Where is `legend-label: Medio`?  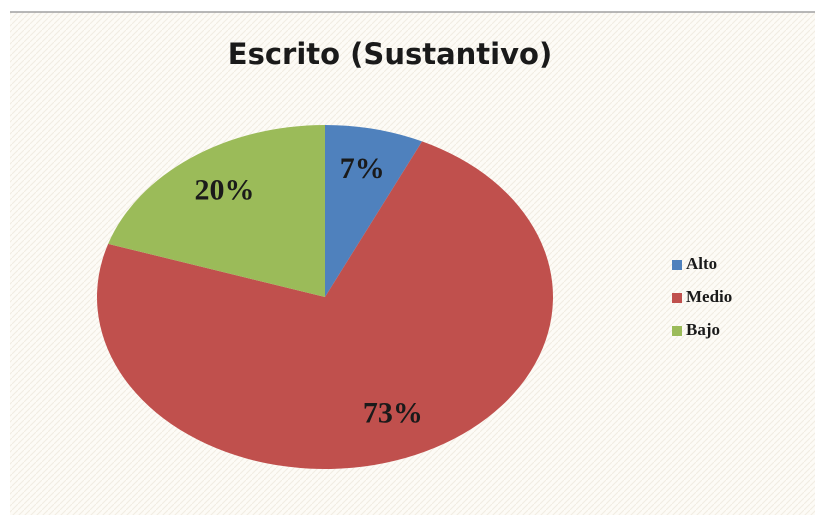
legend-label: Medio is located at coordinates (709, 296).